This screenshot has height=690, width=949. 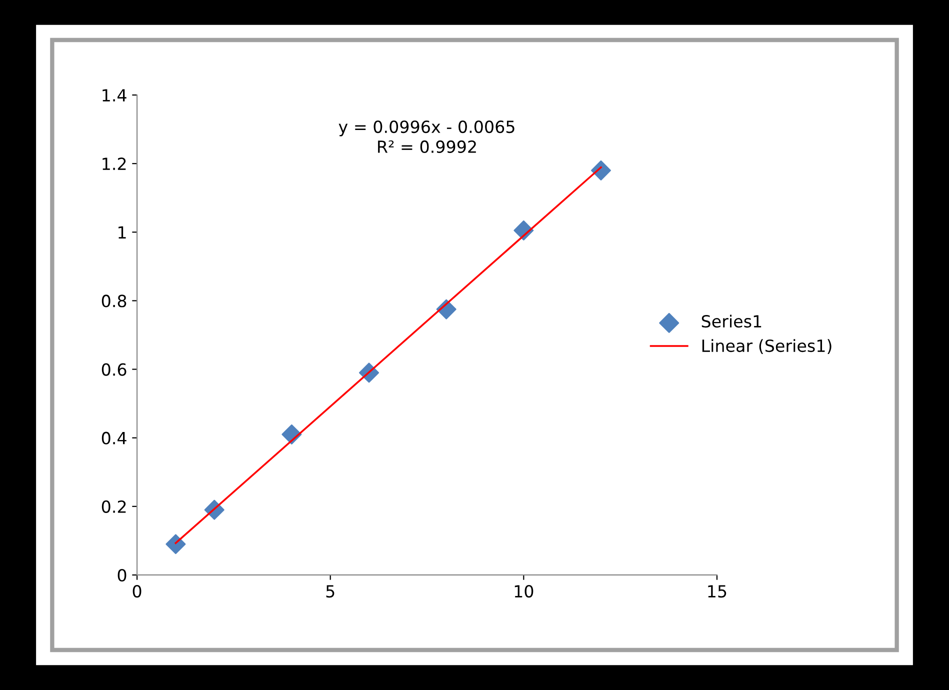 I want to click on y-tick-label: 1, so click(x=122, y=232).